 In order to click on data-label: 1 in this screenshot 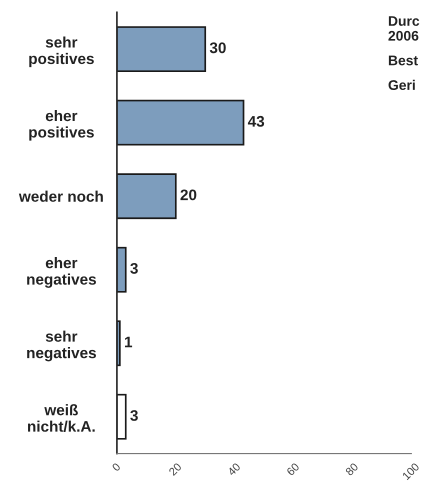, I will do `click(128, 342)`.